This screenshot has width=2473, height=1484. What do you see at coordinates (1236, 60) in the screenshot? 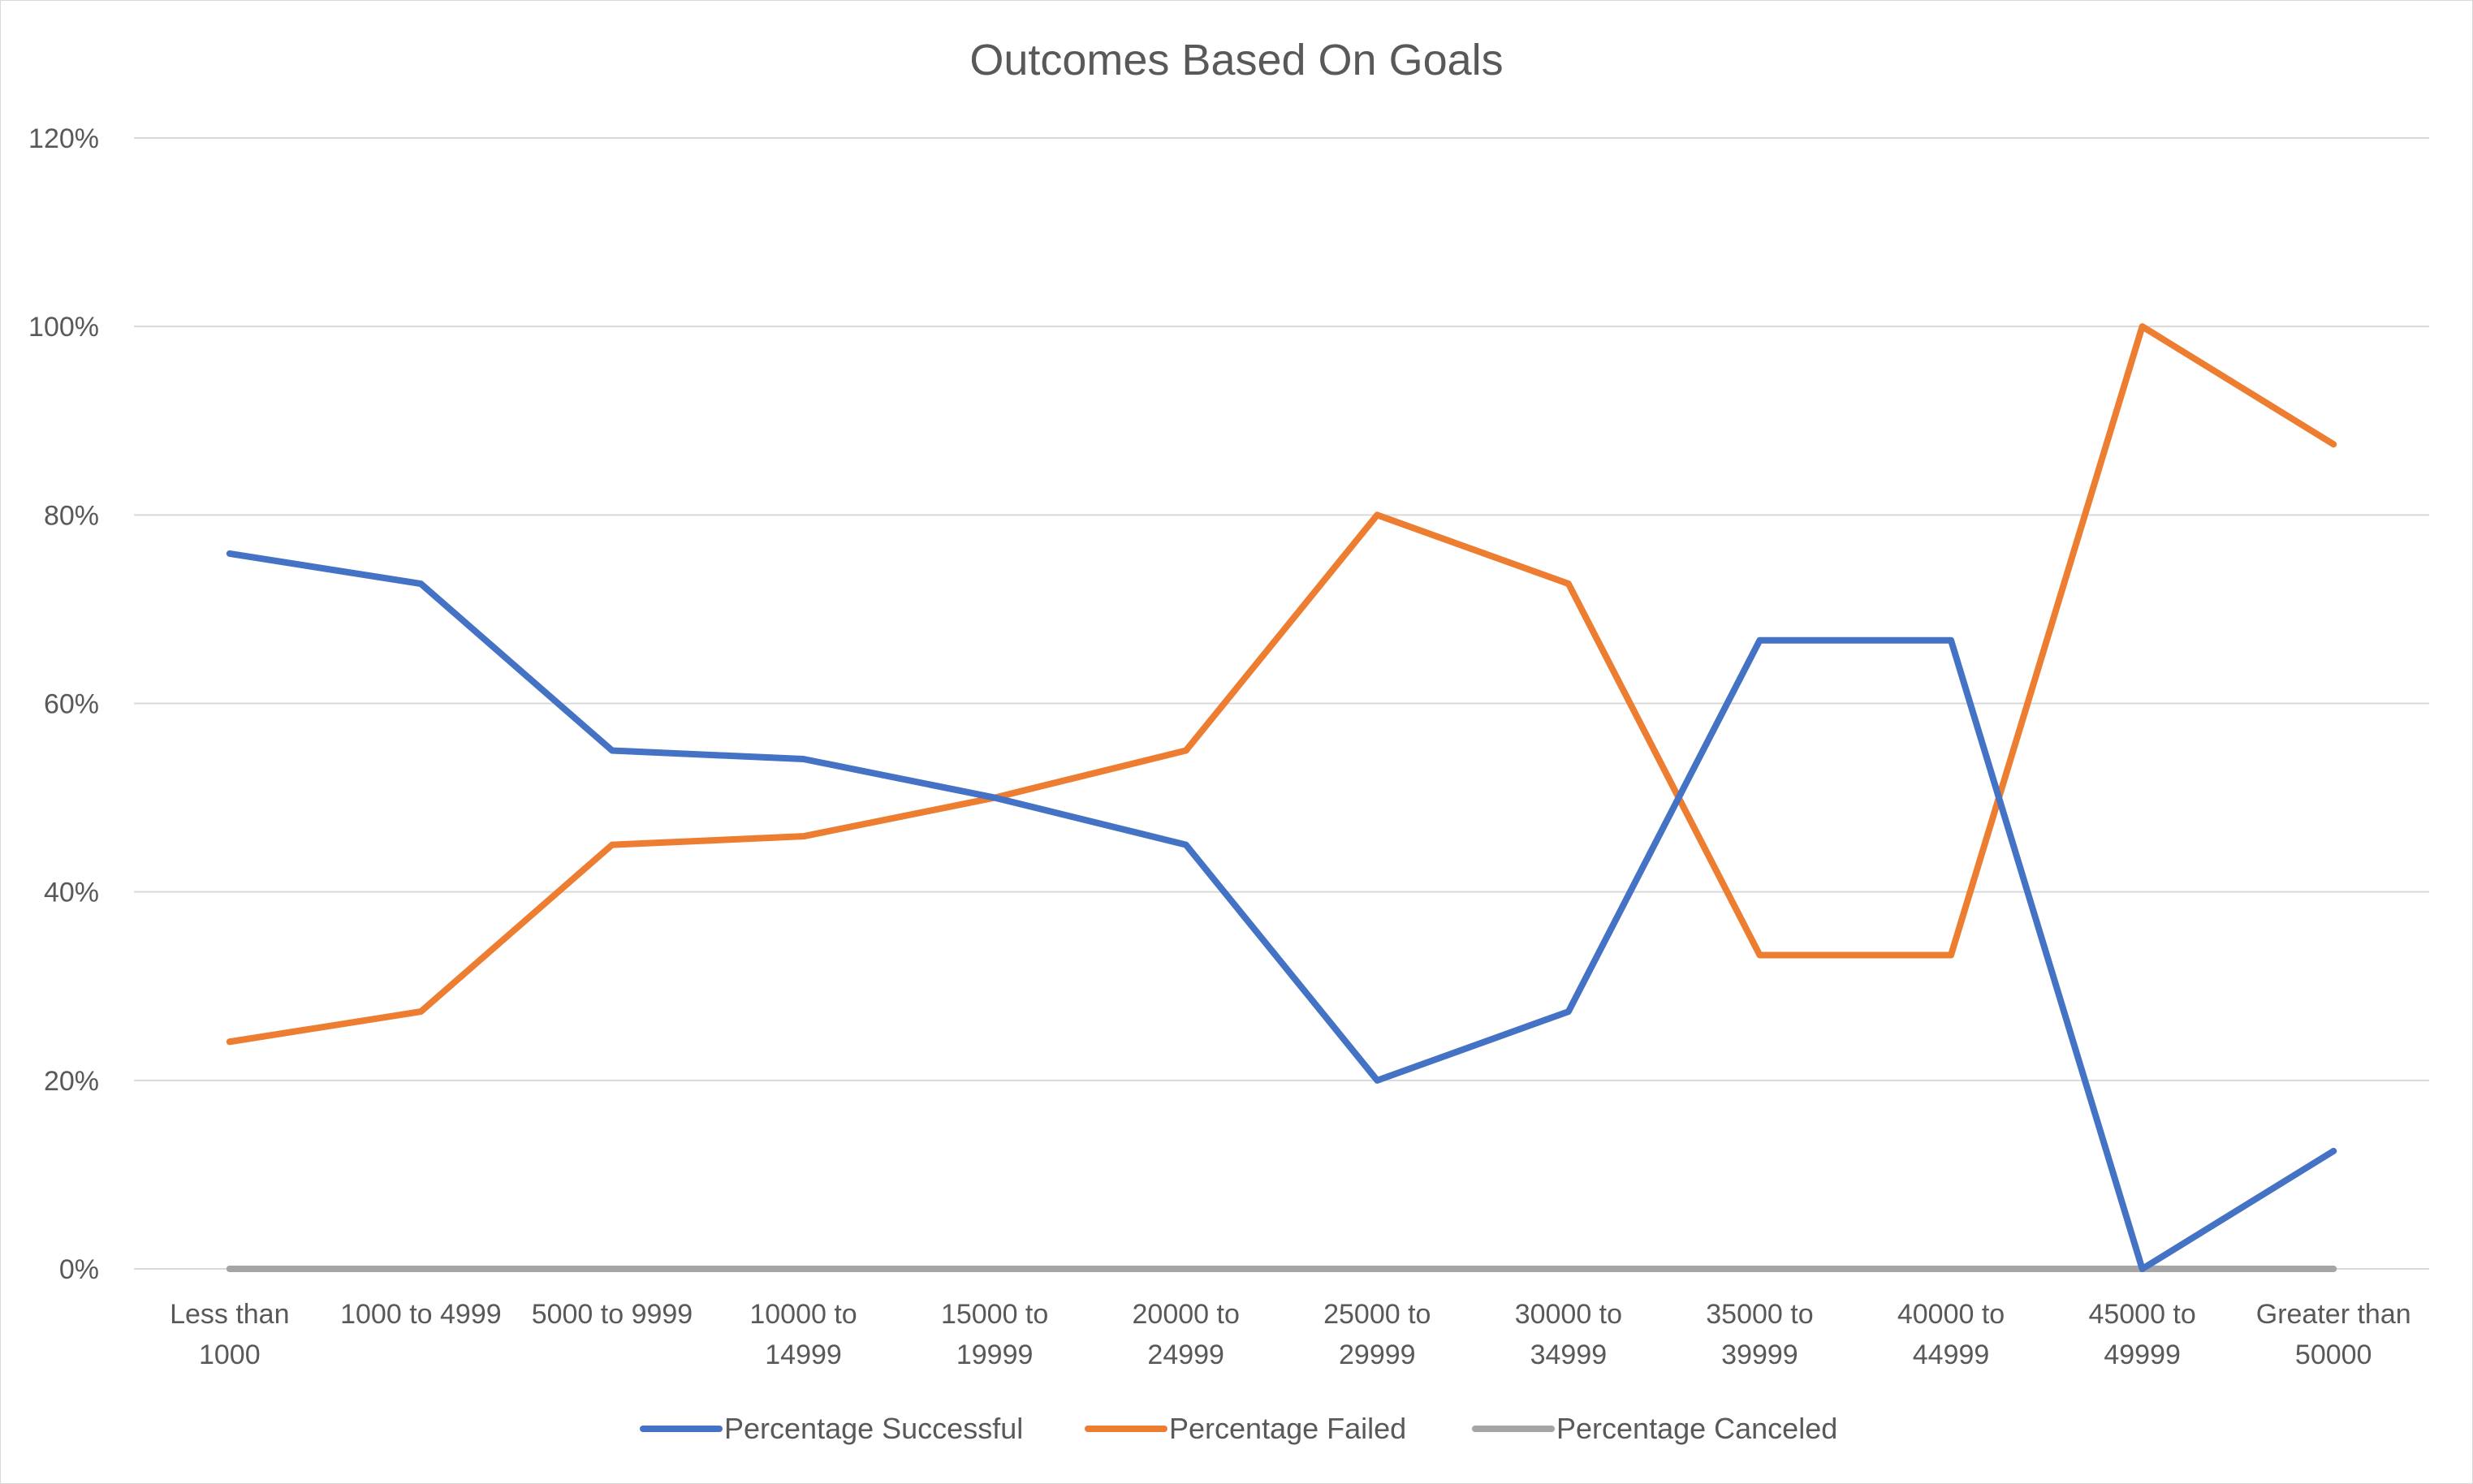
I see `chart-title: Outcomes Based On Goals` at bounding box center [1236, 60].